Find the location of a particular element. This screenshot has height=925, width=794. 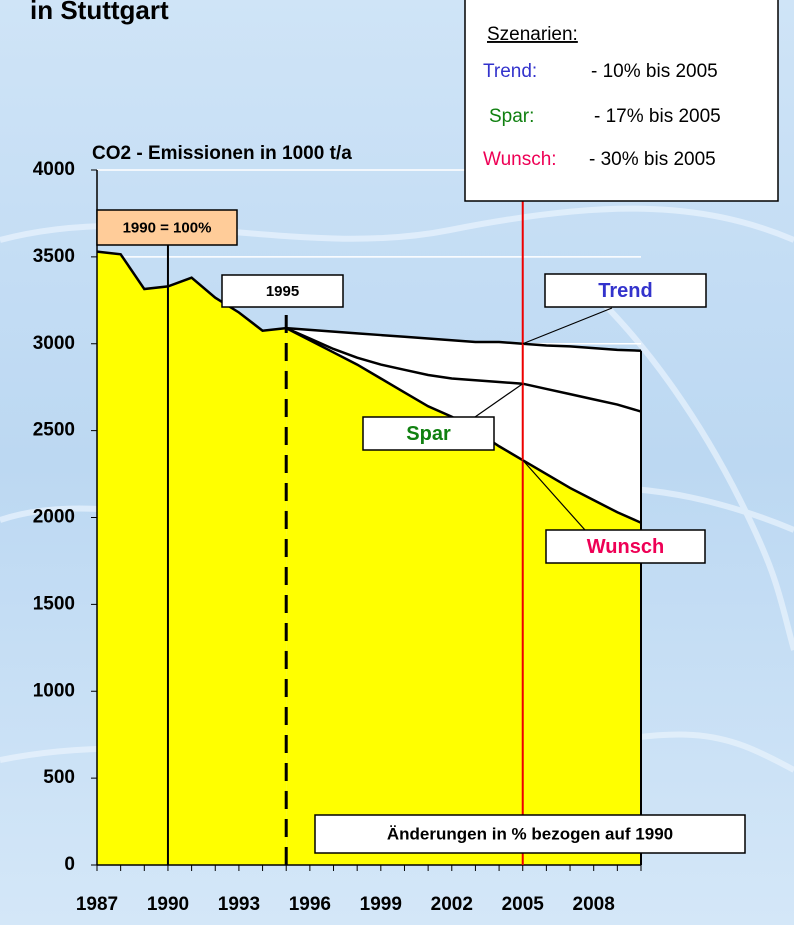

legend-label: Trend: is located at coordinates (510, 71).